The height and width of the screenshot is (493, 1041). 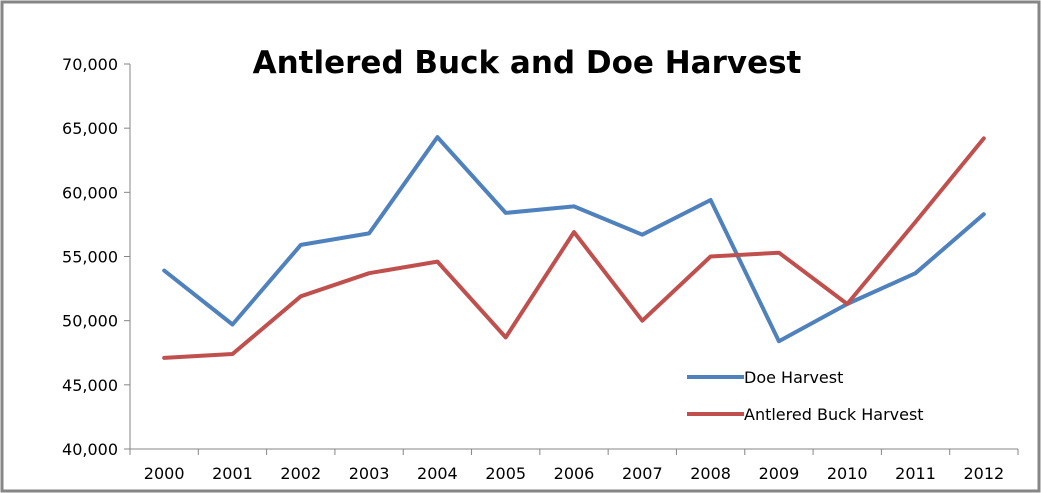 I want to click on x-tick-label: 2000, so click(x=164, y=473).